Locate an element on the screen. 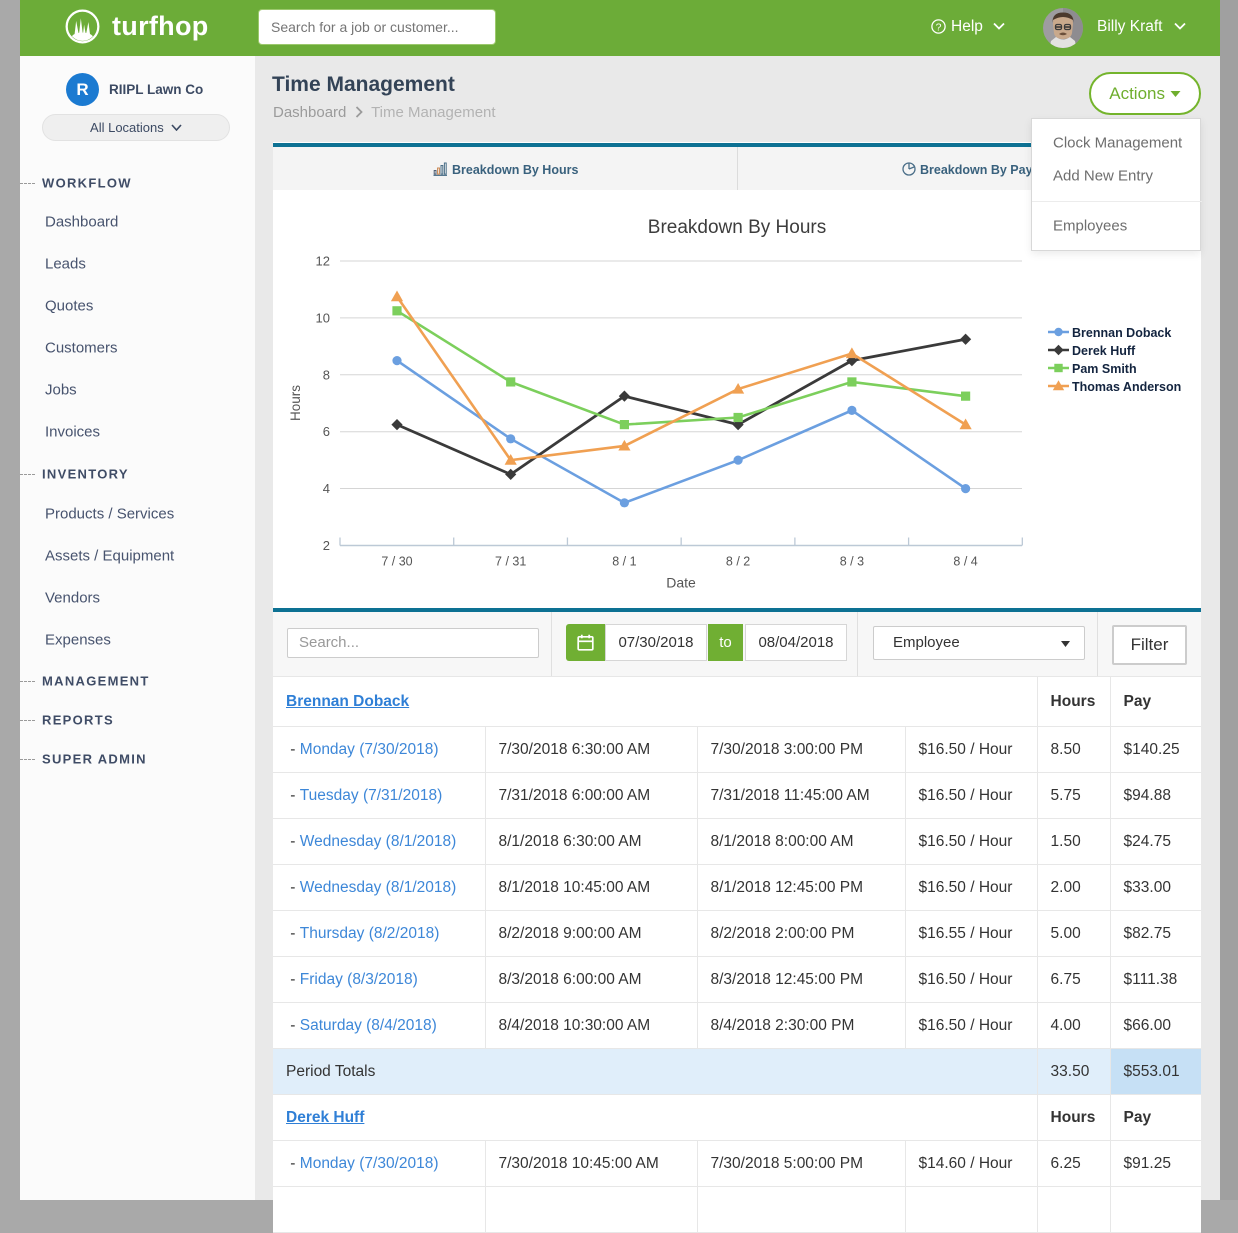 Image resolution: width=1238 pixels, height=1233 pixels. svg-text: 8 is located at coordinates (326, 374).